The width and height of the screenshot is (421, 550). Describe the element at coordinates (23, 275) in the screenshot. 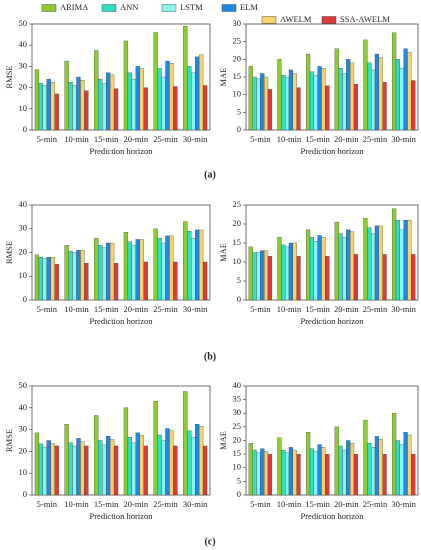

I see `y-tick-label: 10` at that location.